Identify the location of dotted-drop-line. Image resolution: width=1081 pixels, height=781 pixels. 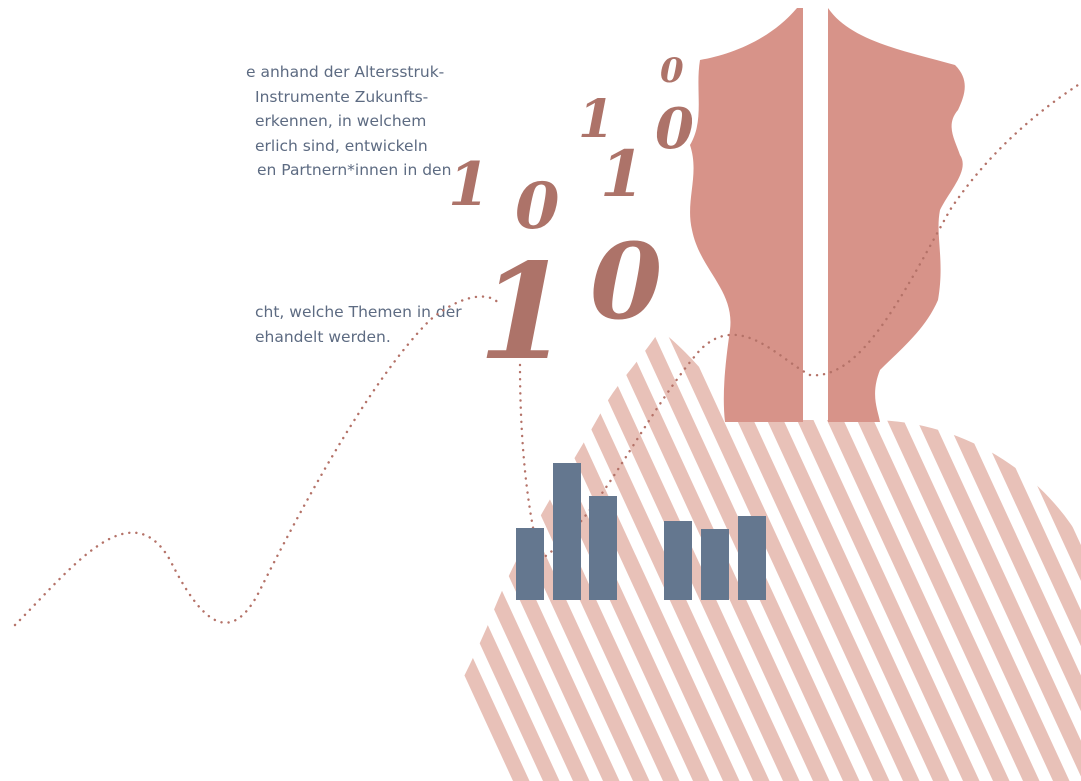
(530, 462).